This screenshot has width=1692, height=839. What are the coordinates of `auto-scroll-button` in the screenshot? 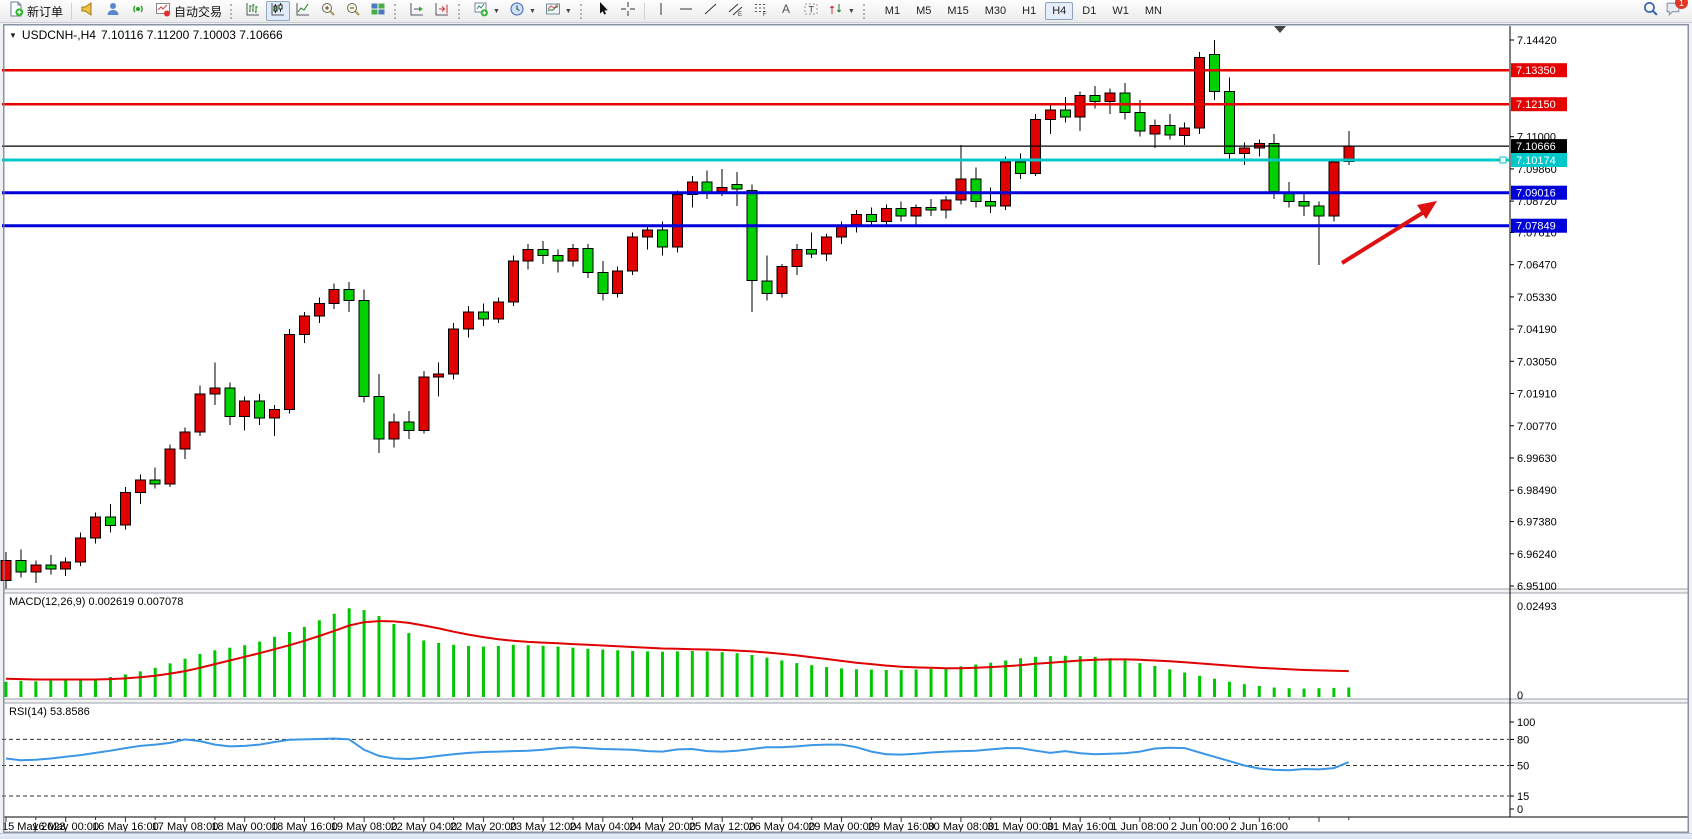 It's located at (417, 11).